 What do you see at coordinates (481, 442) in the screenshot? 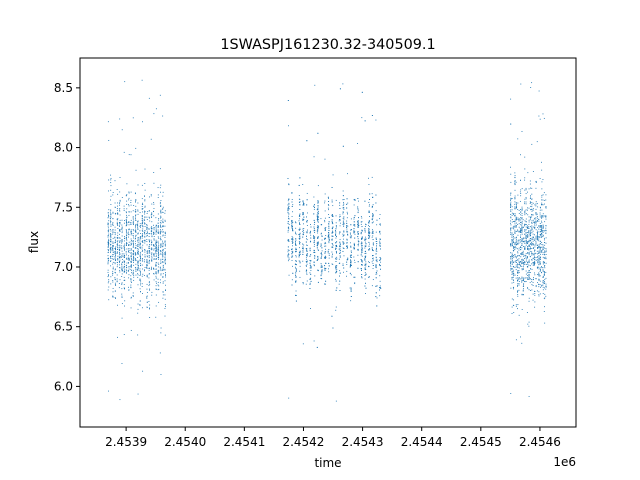
I see `x-tick-label: 2.4545` at bounding box center [481, 442].